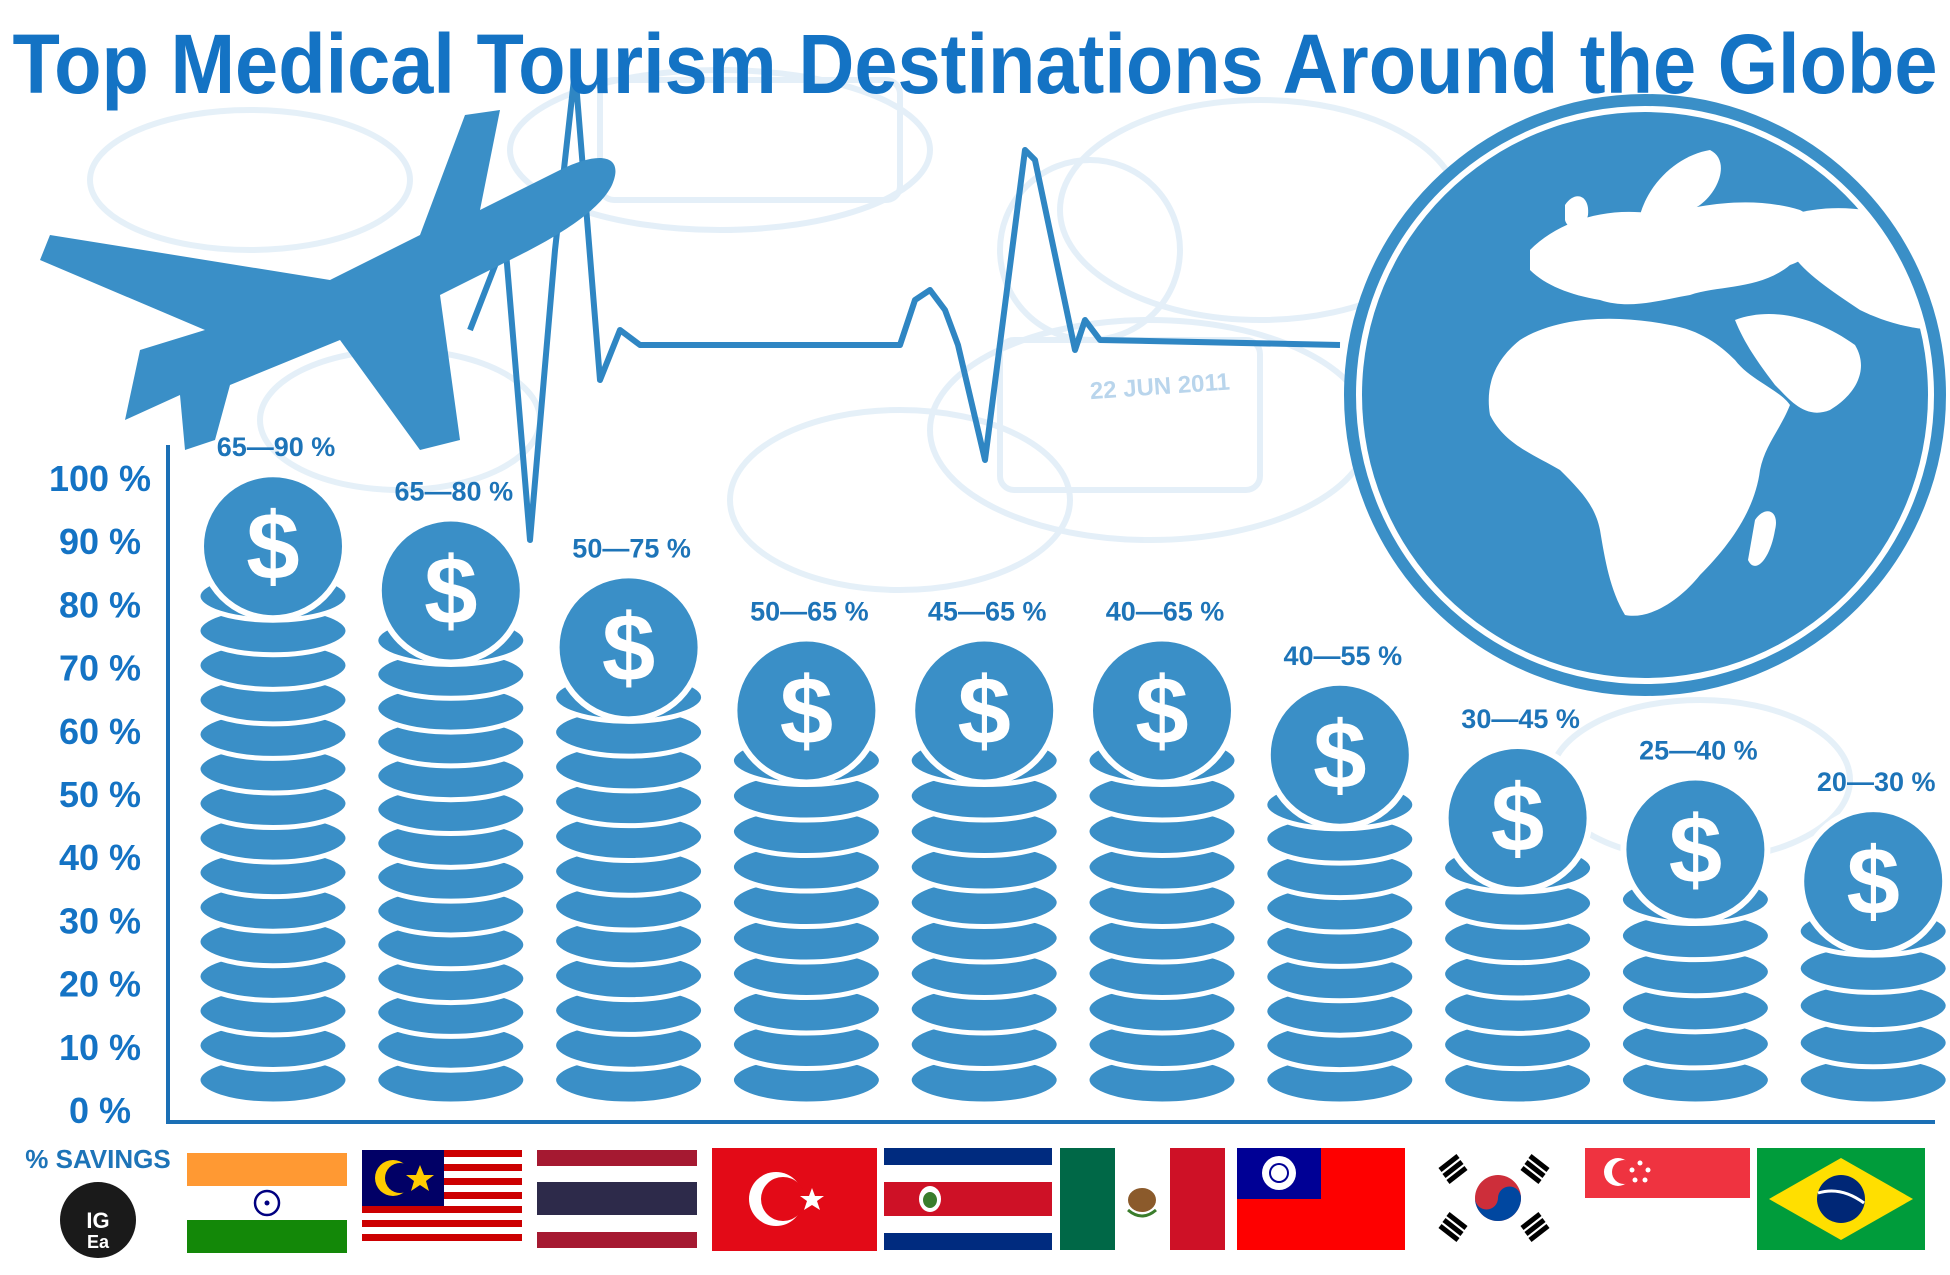 The width and height of the screenshot is (1950, 1275). Describe the element at coordinates (1321, 1199) in the screenshot. I see `flag-taiwan-icon` at that location.